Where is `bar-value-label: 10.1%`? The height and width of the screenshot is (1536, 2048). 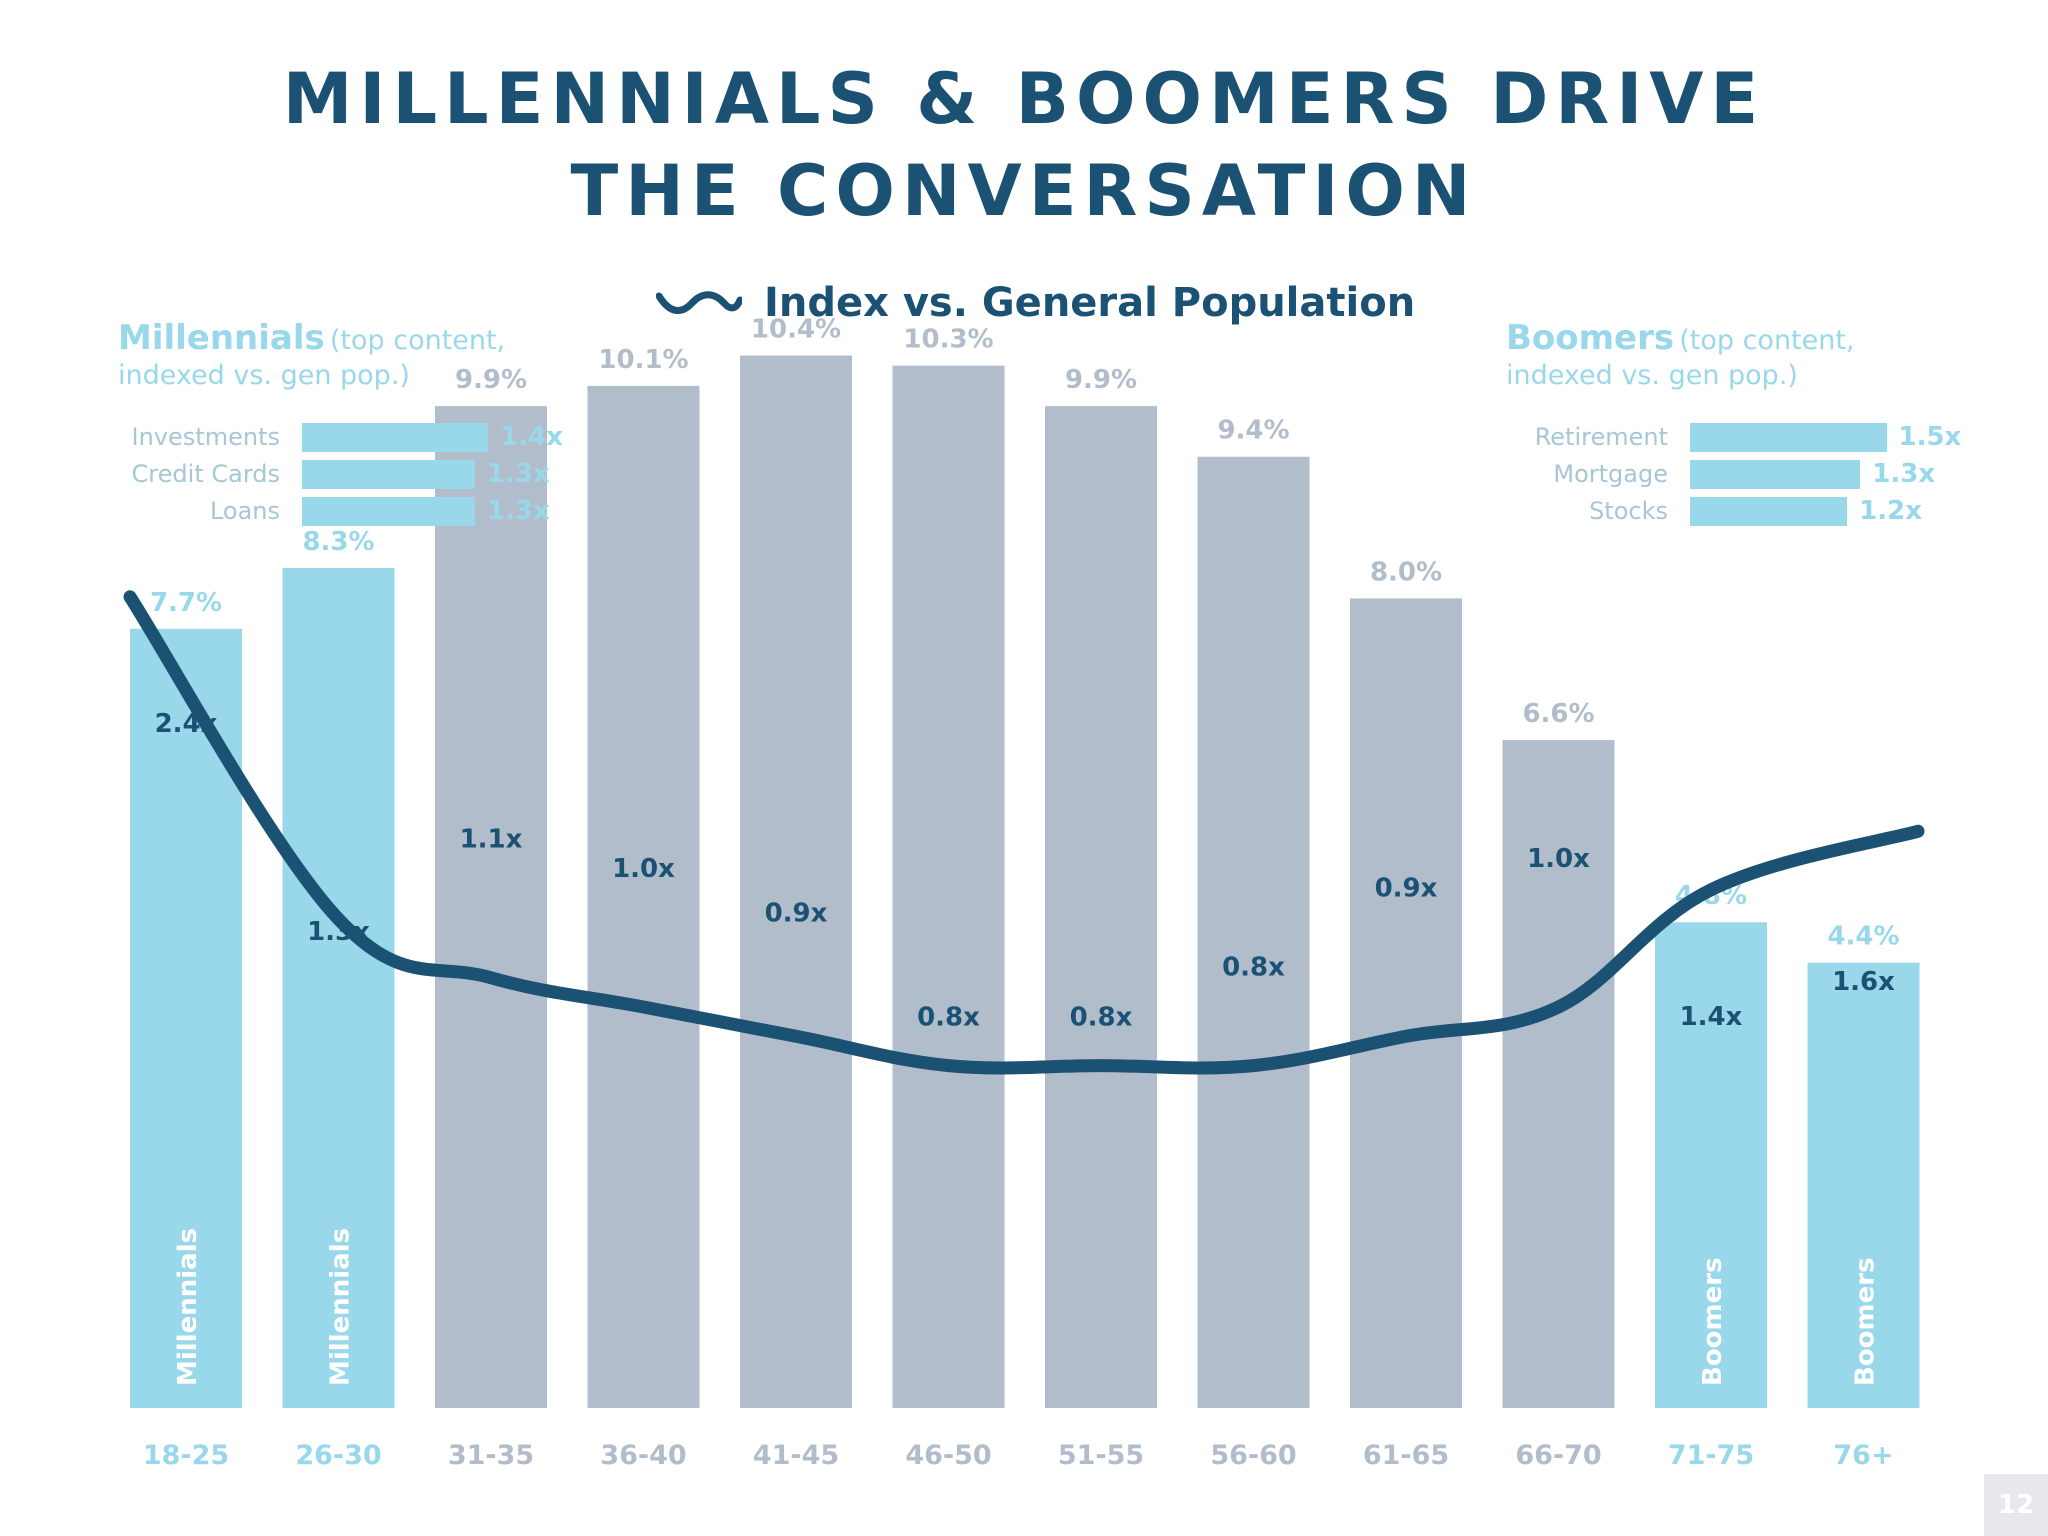
bar-value-label: 10.1% is located at coordinates (643, 360).